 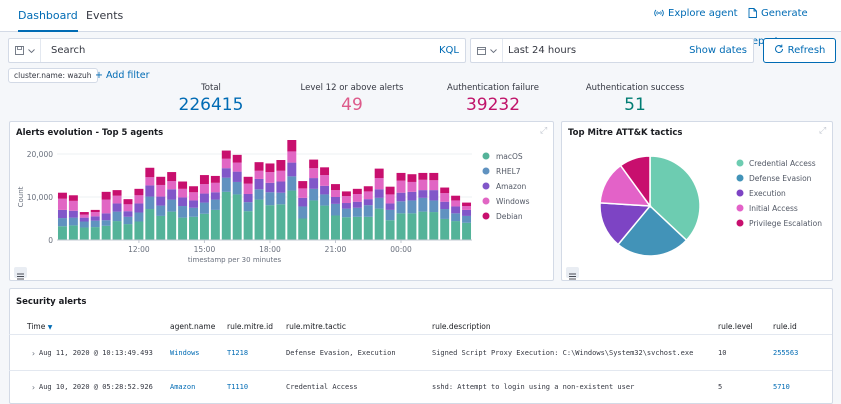 What do you see at coordinates (509, 156) in the screenshot?
I see `legend-label: macOS` at bounding box center [509, 156].